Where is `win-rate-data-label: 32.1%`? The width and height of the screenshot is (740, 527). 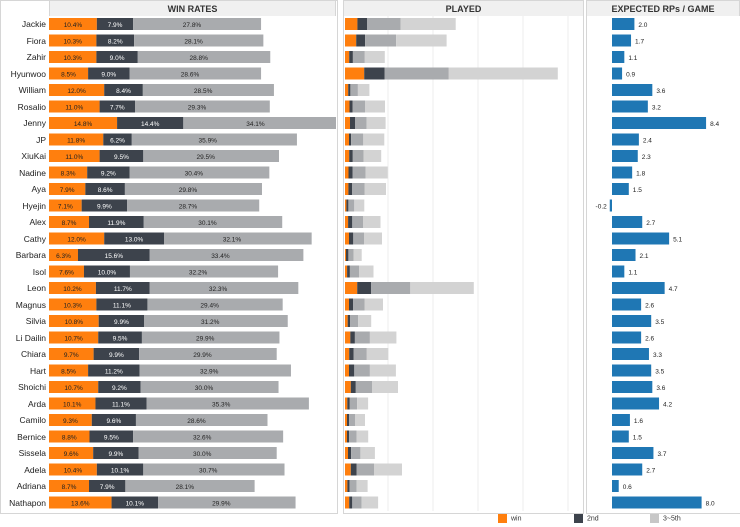 win-rate-data-label: 32.1% is located at coordinates (232, 240).